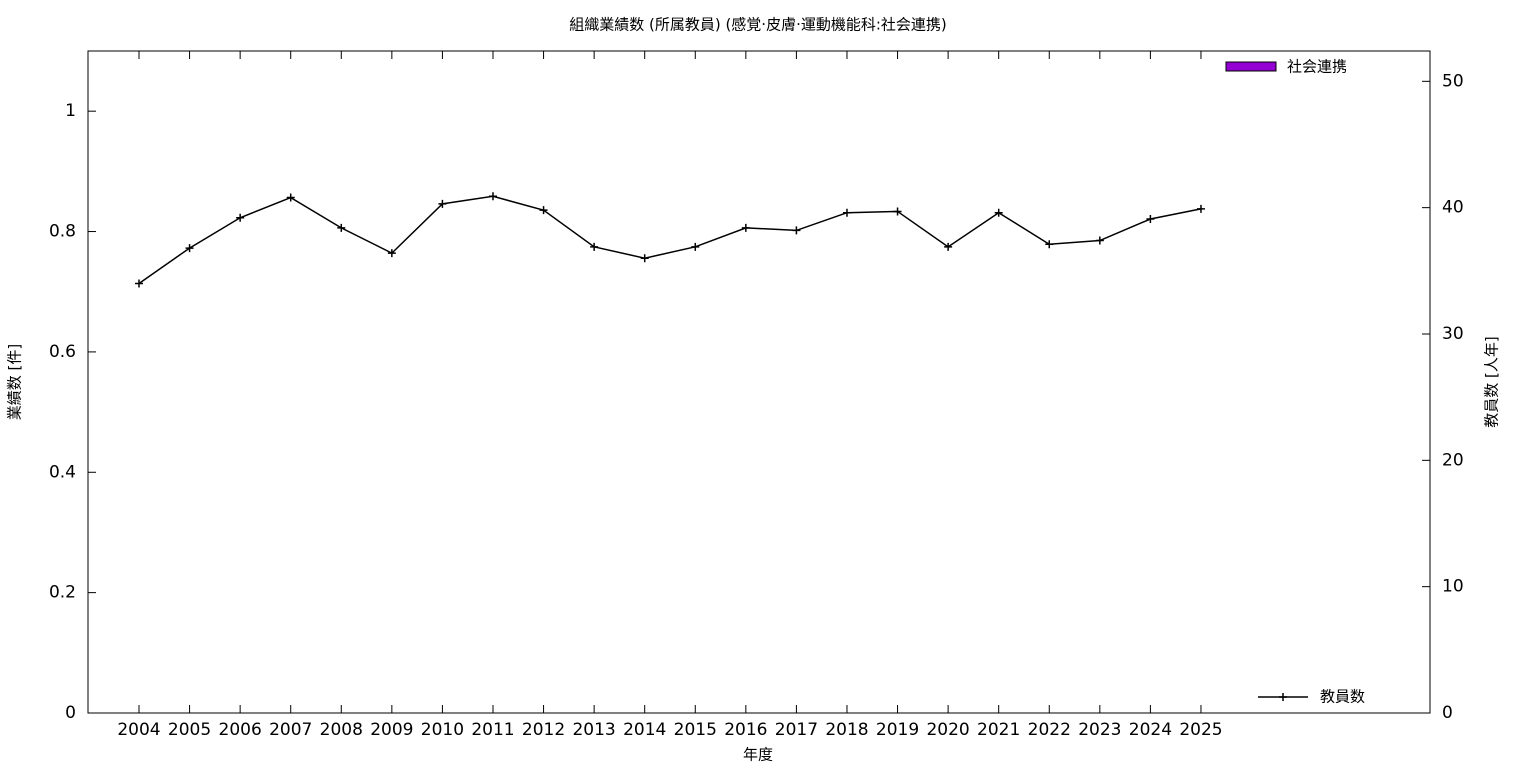 This screenshot has width=1536, height=768. I want to click on y-axis-label: 業績数 [件], so click(15, 382).